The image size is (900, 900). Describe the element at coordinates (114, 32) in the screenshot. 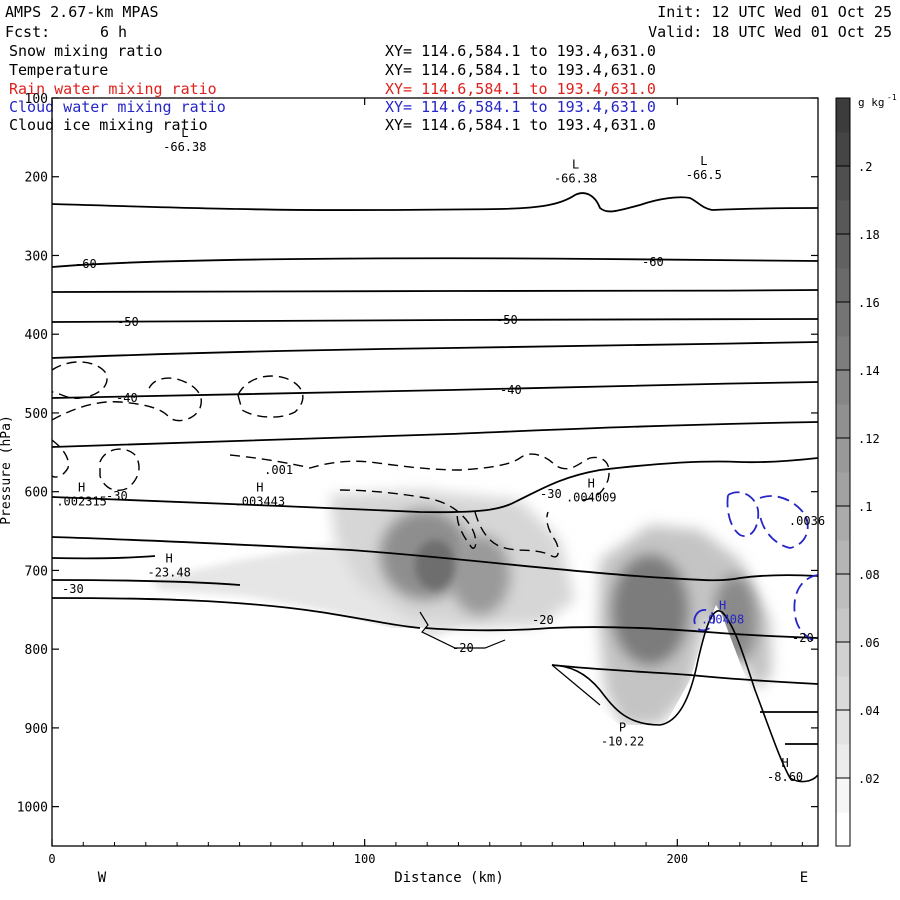

I see `forecast-value: 6 h` at that location.